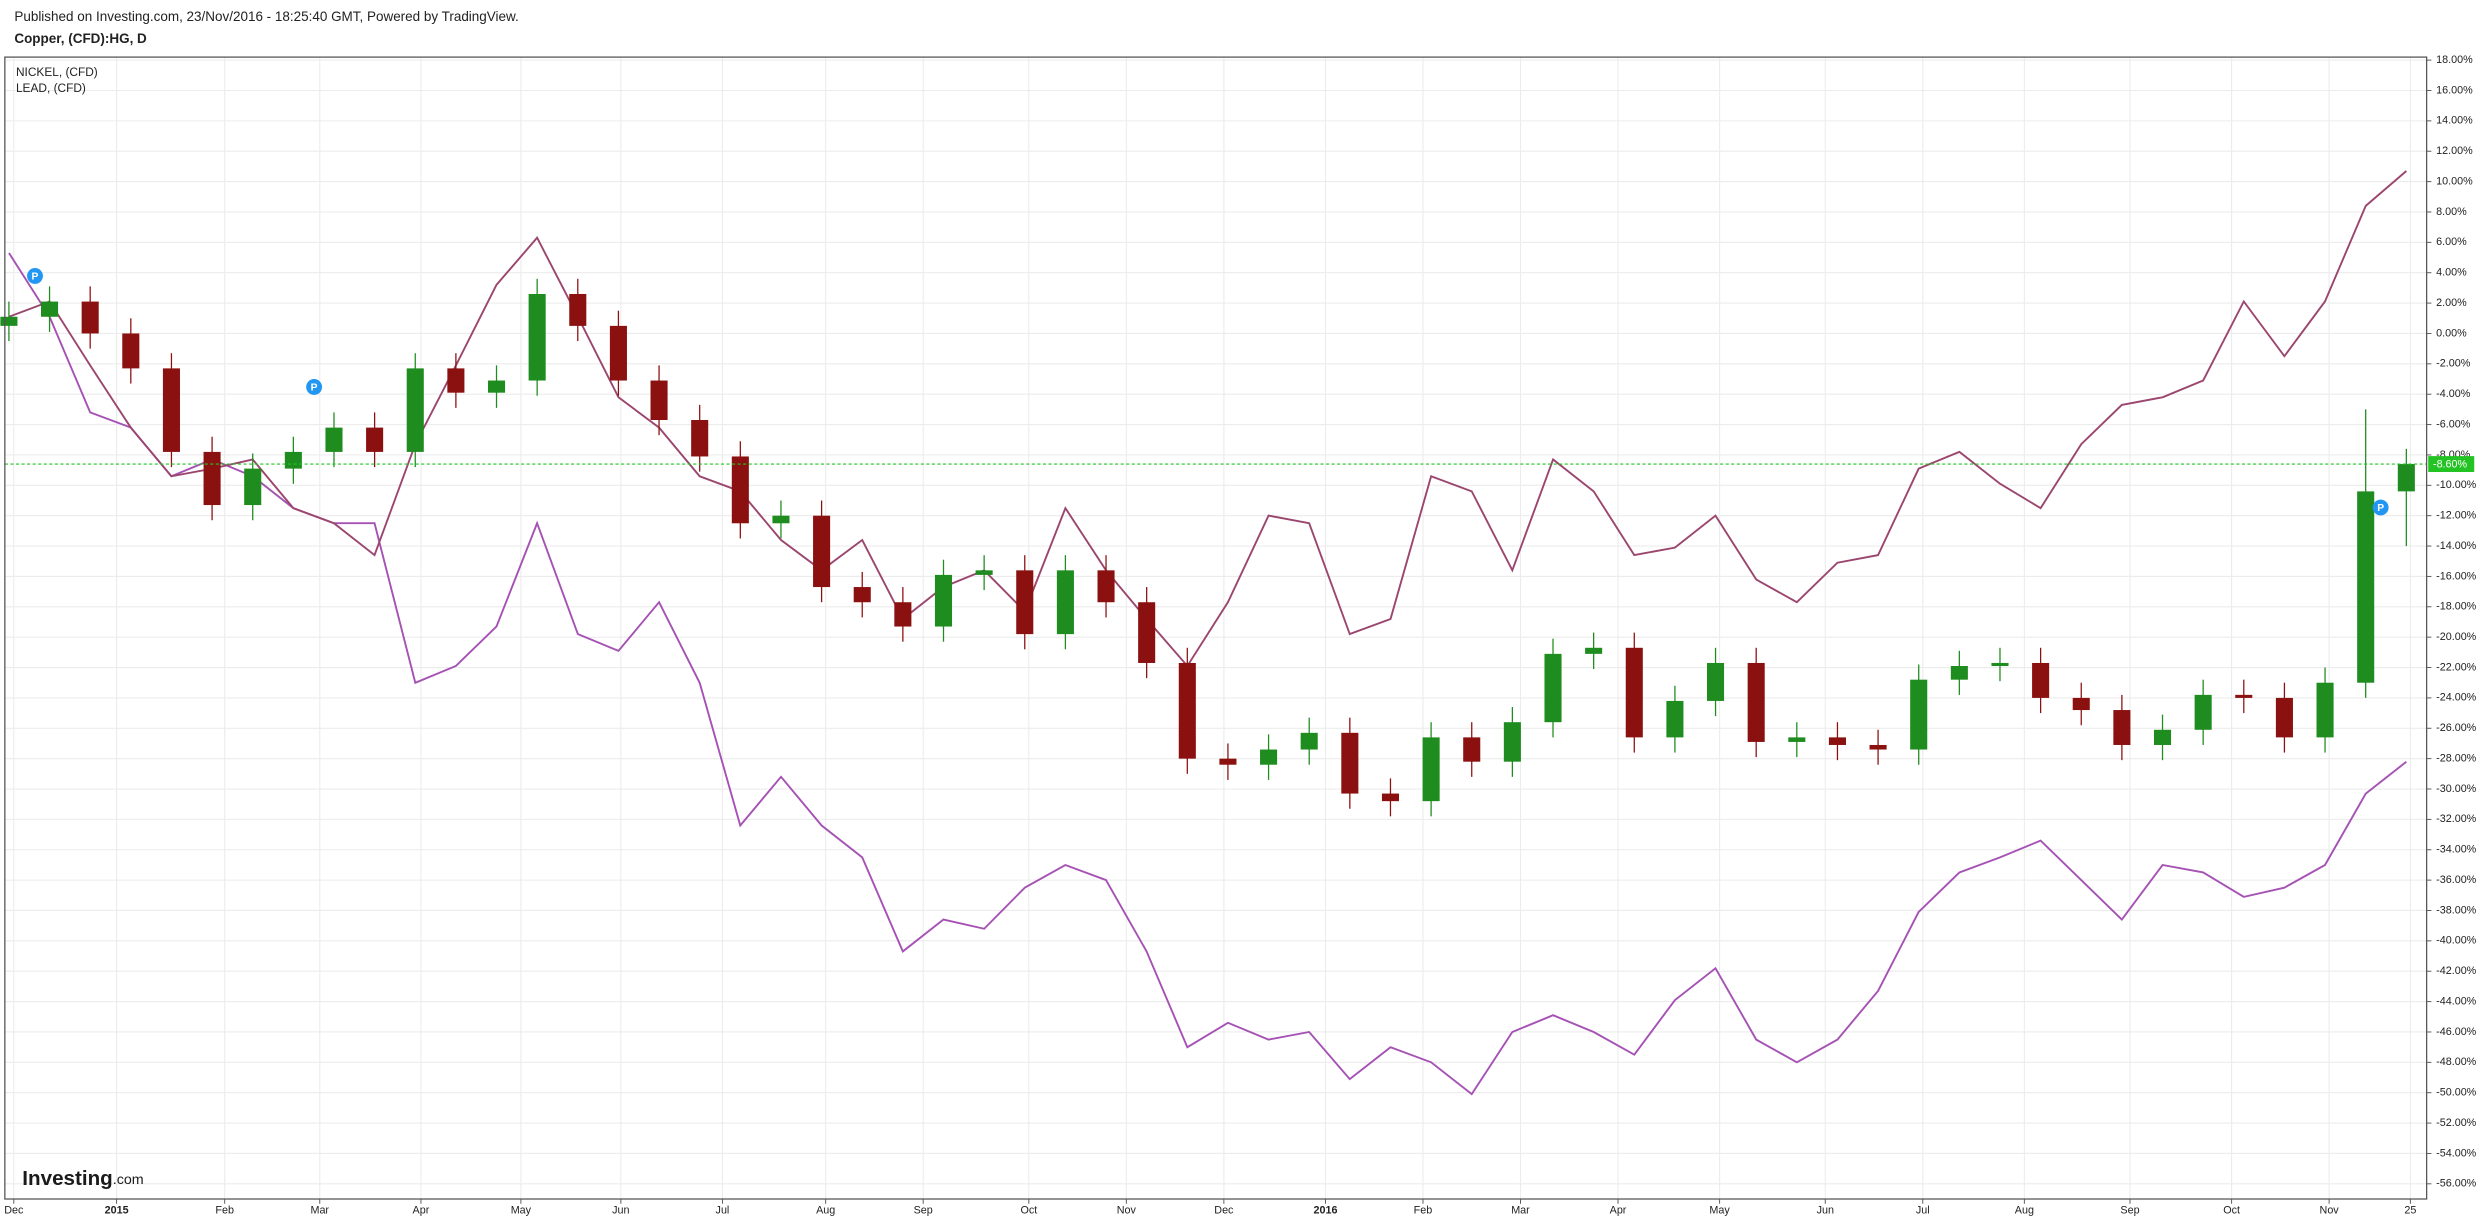 The height and width of the screenshot is (1222, 2487). I want to click on last-price-box, so click(2451, 464).